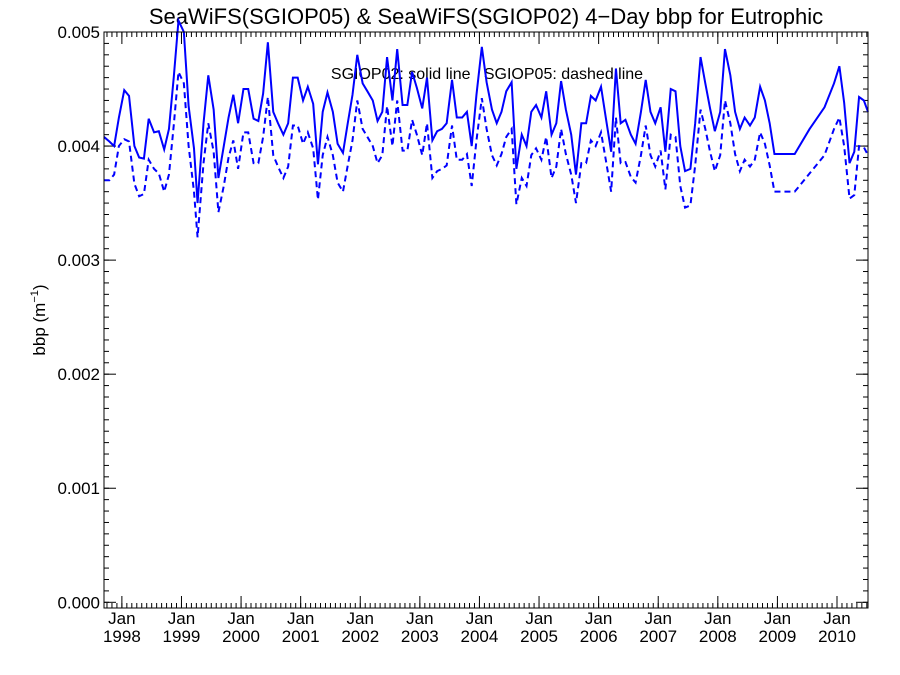 Image resolution: width=900 pixels, height=675 pixels. What do you see at coordinates (78, 374) in the screenshot?
I see `y-tick-label: 0.002` at bounding box center [78, 374].